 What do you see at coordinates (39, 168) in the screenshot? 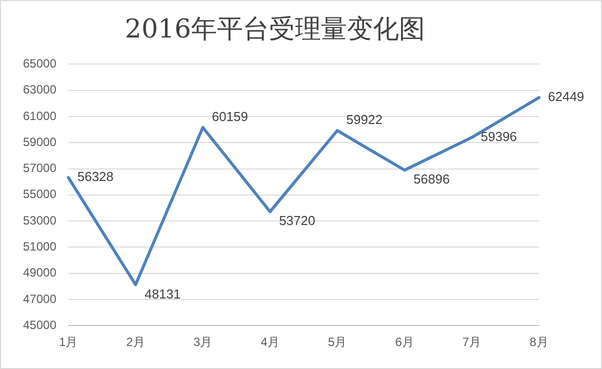
I see `y-tick-label: 57000` at bounding box center [39, 168].